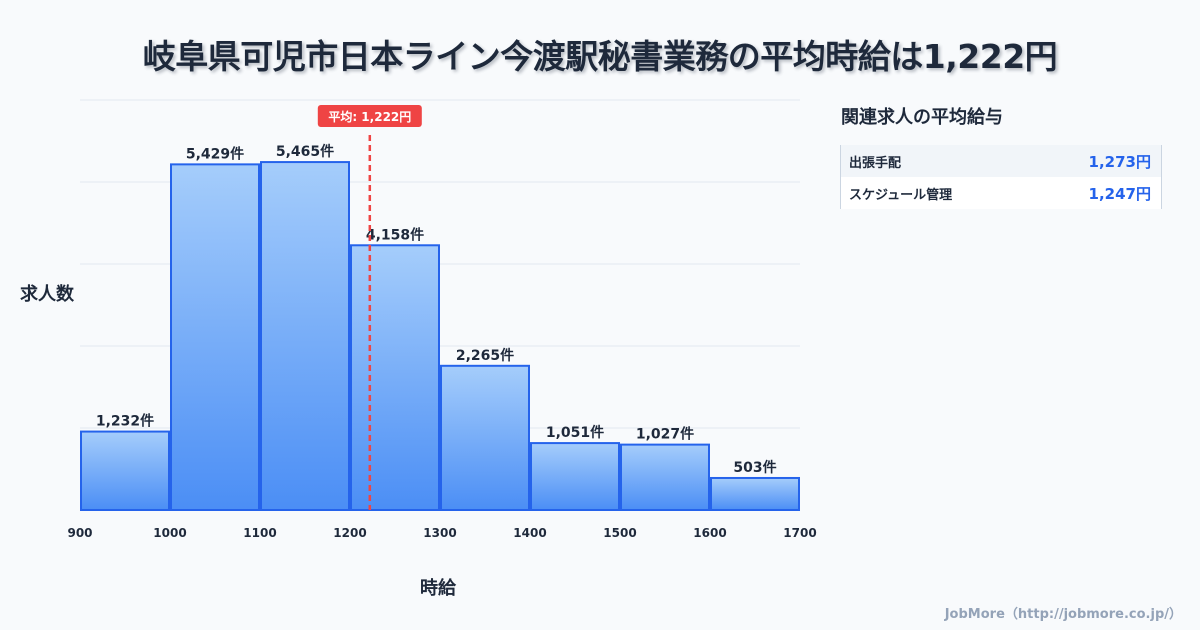 The width and height of the screenshot is (1200, 630). What do you see at coordinates (1119, 193) in the screenshot?
I see `job-wage: 1,247円` at bounding box center [1119, 193].